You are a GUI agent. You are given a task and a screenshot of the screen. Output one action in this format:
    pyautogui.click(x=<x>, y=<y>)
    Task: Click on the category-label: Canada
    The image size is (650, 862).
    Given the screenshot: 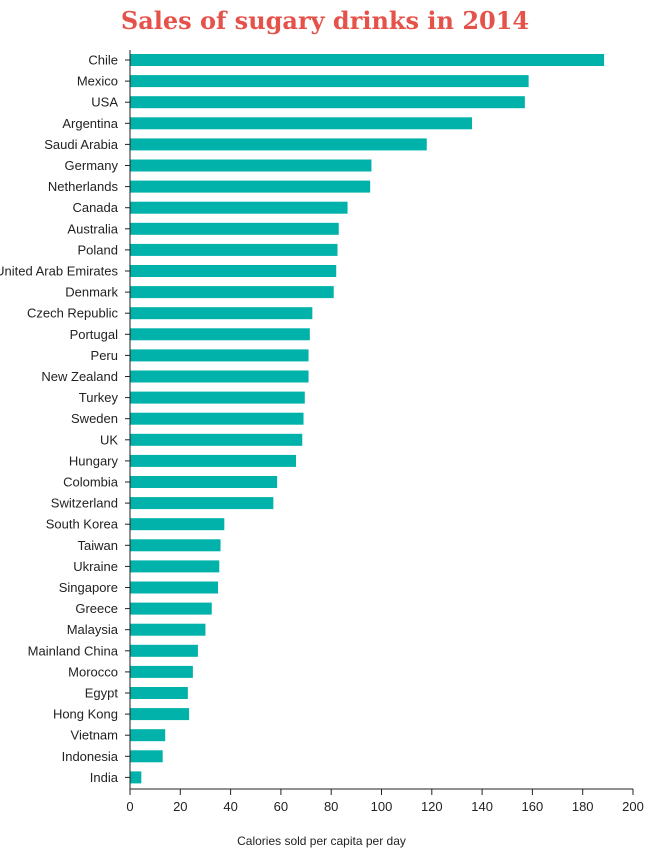 What is the action you would take?
    pyautogui.click(x=95, y=207)
    